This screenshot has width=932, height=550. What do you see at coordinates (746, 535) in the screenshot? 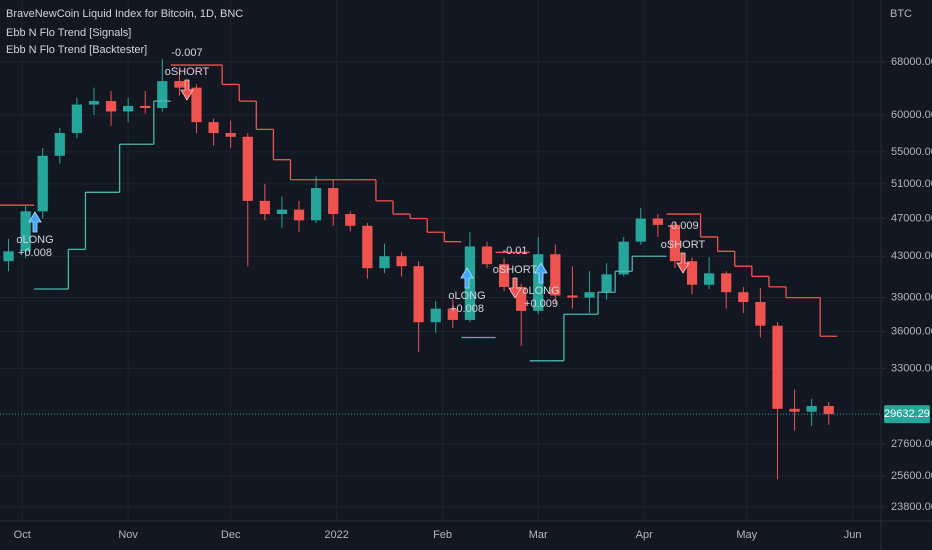
I see `x-tick-label: May` at bounding box center [746, 535].